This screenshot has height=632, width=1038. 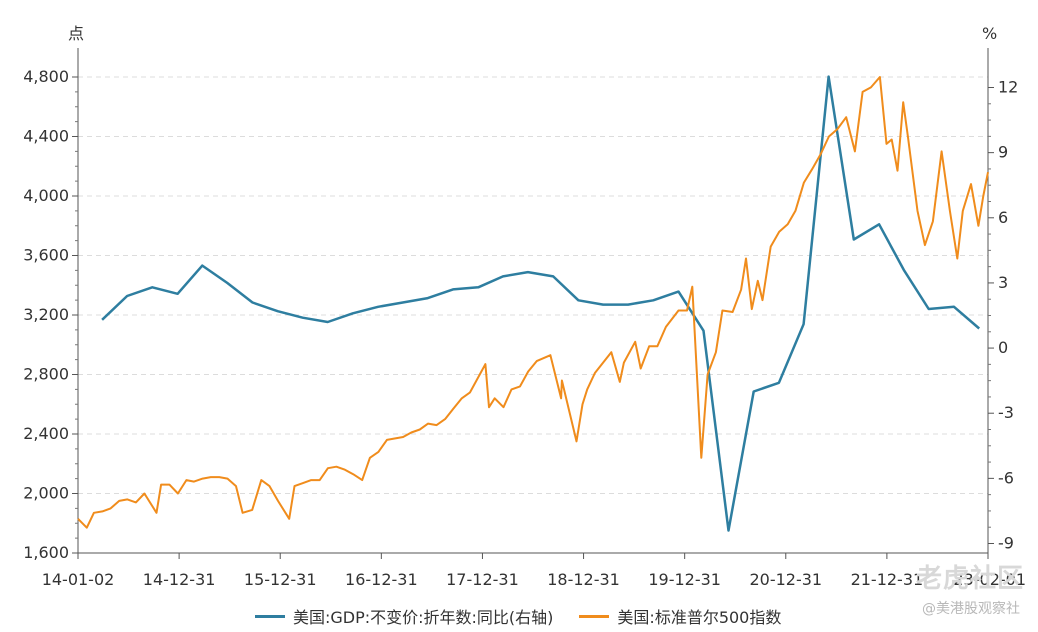 What do you see at coordinates (381, 579) in the screenshot?
I see `x-tick-label: 16-12-31` at bounding box center [381, 579].